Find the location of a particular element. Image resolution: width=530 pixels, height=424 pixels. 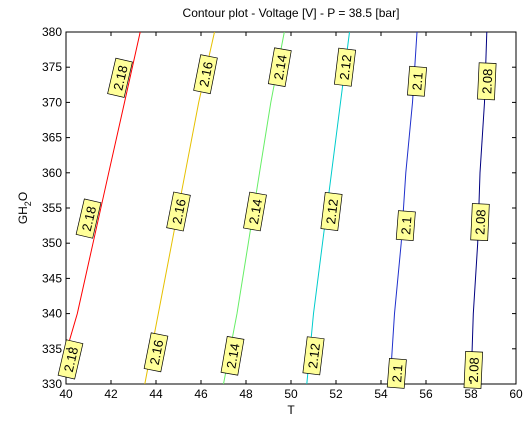

y-tick-label: 370 is located at coordinates (52, 102).